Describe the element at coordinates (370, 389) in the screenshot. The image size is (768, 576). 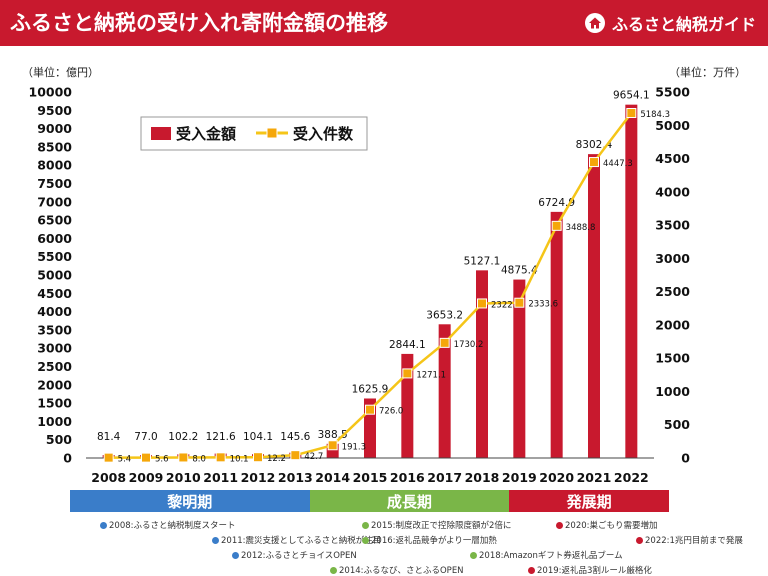
I see `bar-value-label: 1625.9` at that location.